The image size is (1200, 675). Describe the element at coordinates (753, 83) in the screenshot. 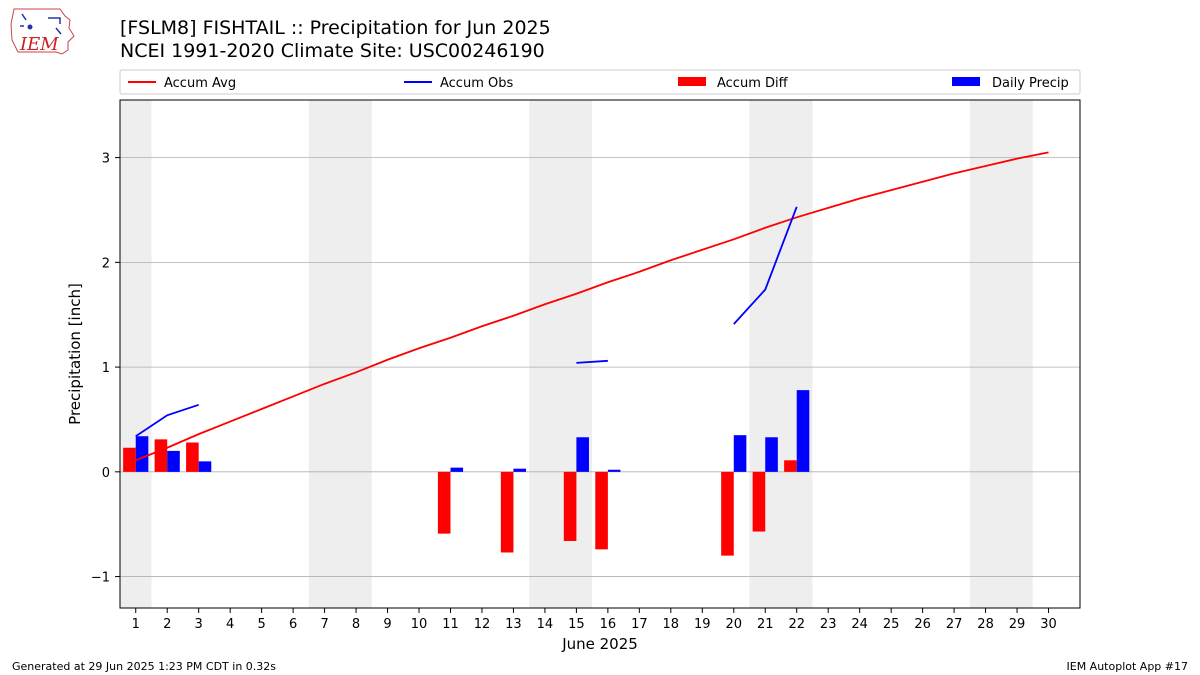

I see `legend-label: Accum Diff` at that location.